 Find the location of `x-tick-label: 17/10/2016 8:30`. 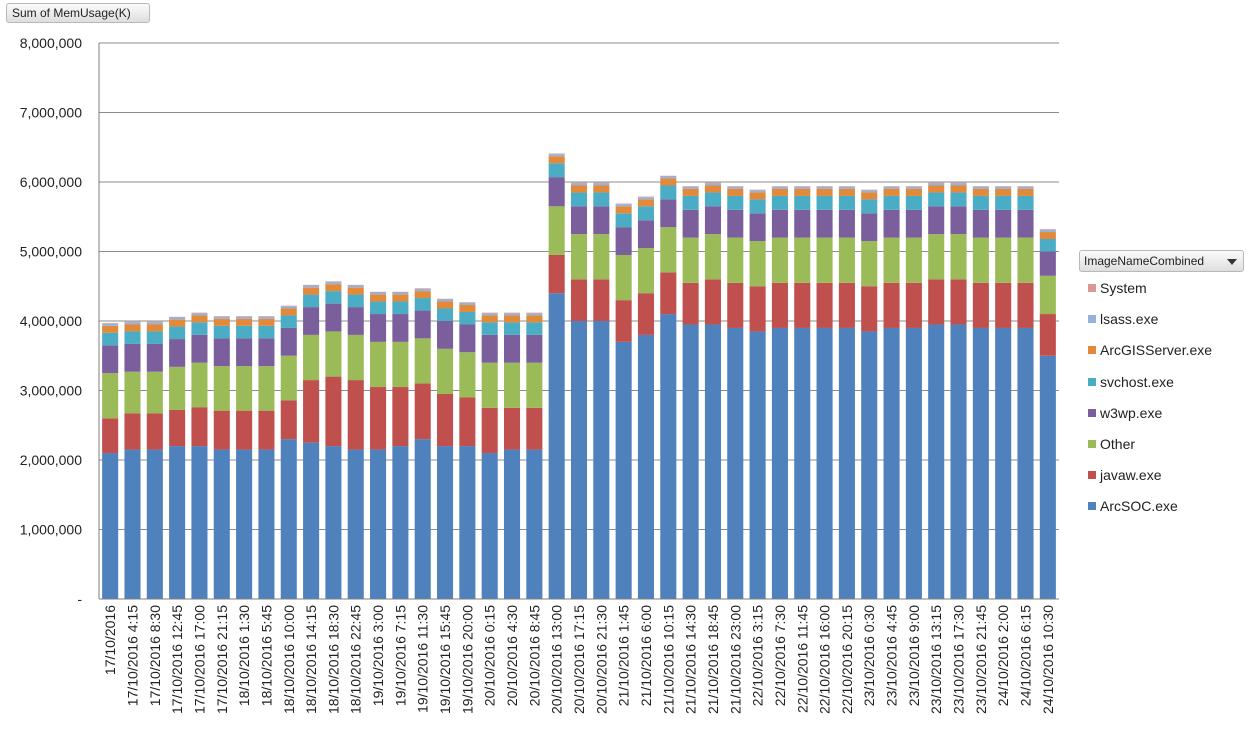

x-tick-label: 17/10/2016 8:30 is located at coordinates (155, 655).